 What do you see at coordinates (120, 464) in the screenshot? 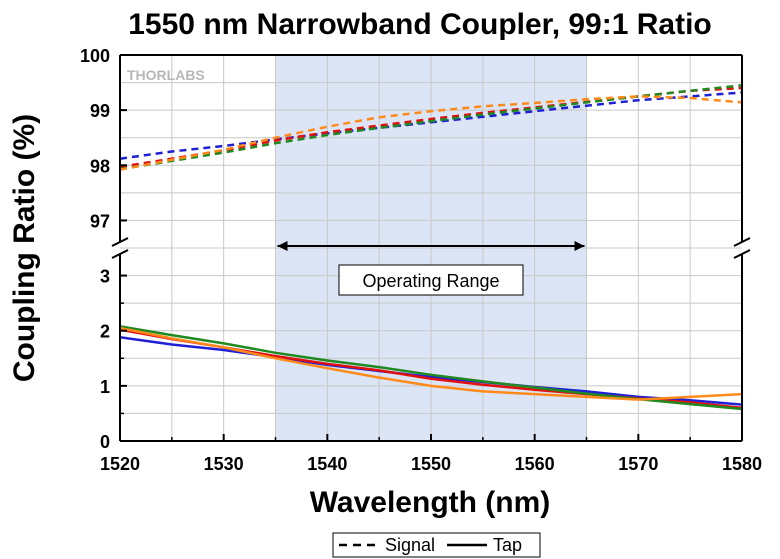
I see `x-tick-label: 1520` at bounding box center [120, 464].